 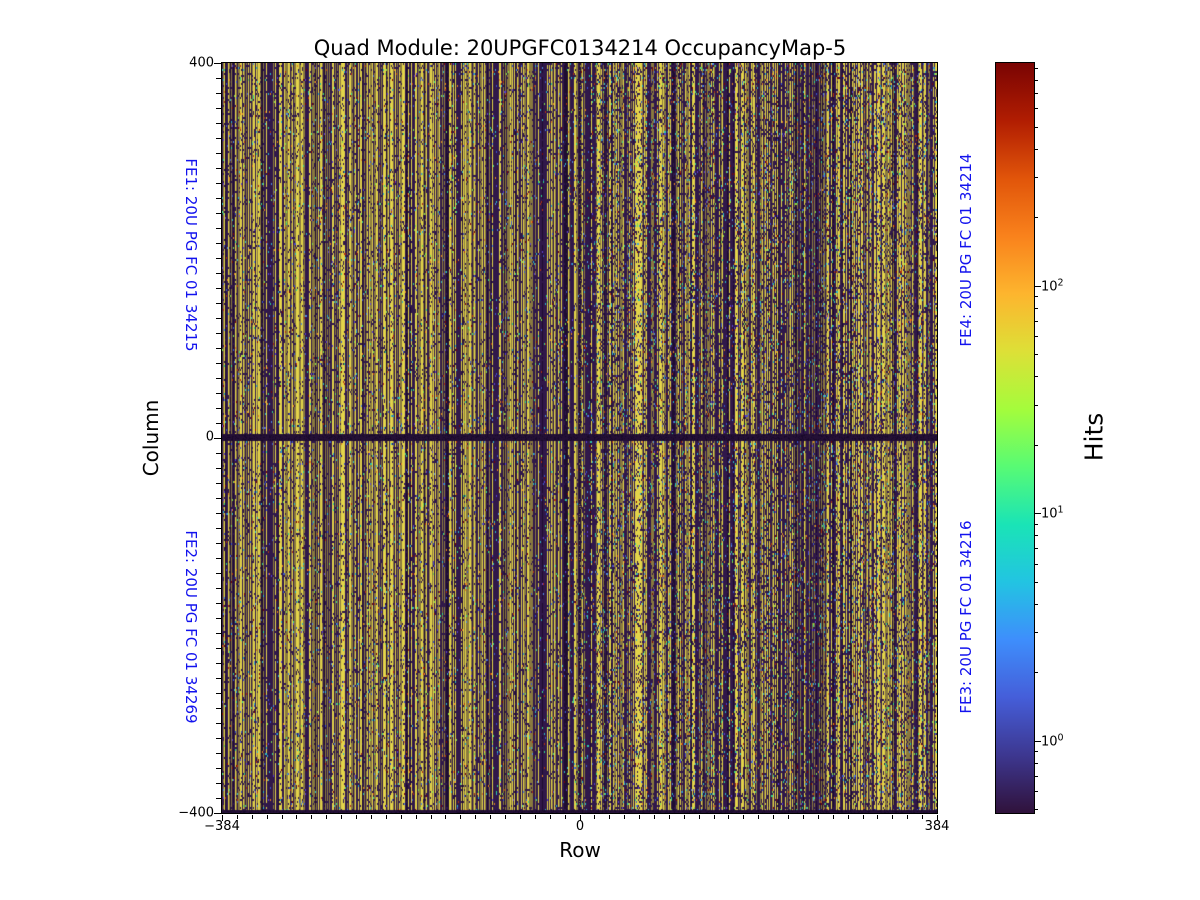 I want to click on x-tick-label-0: 0, so click(x=580, y=826).